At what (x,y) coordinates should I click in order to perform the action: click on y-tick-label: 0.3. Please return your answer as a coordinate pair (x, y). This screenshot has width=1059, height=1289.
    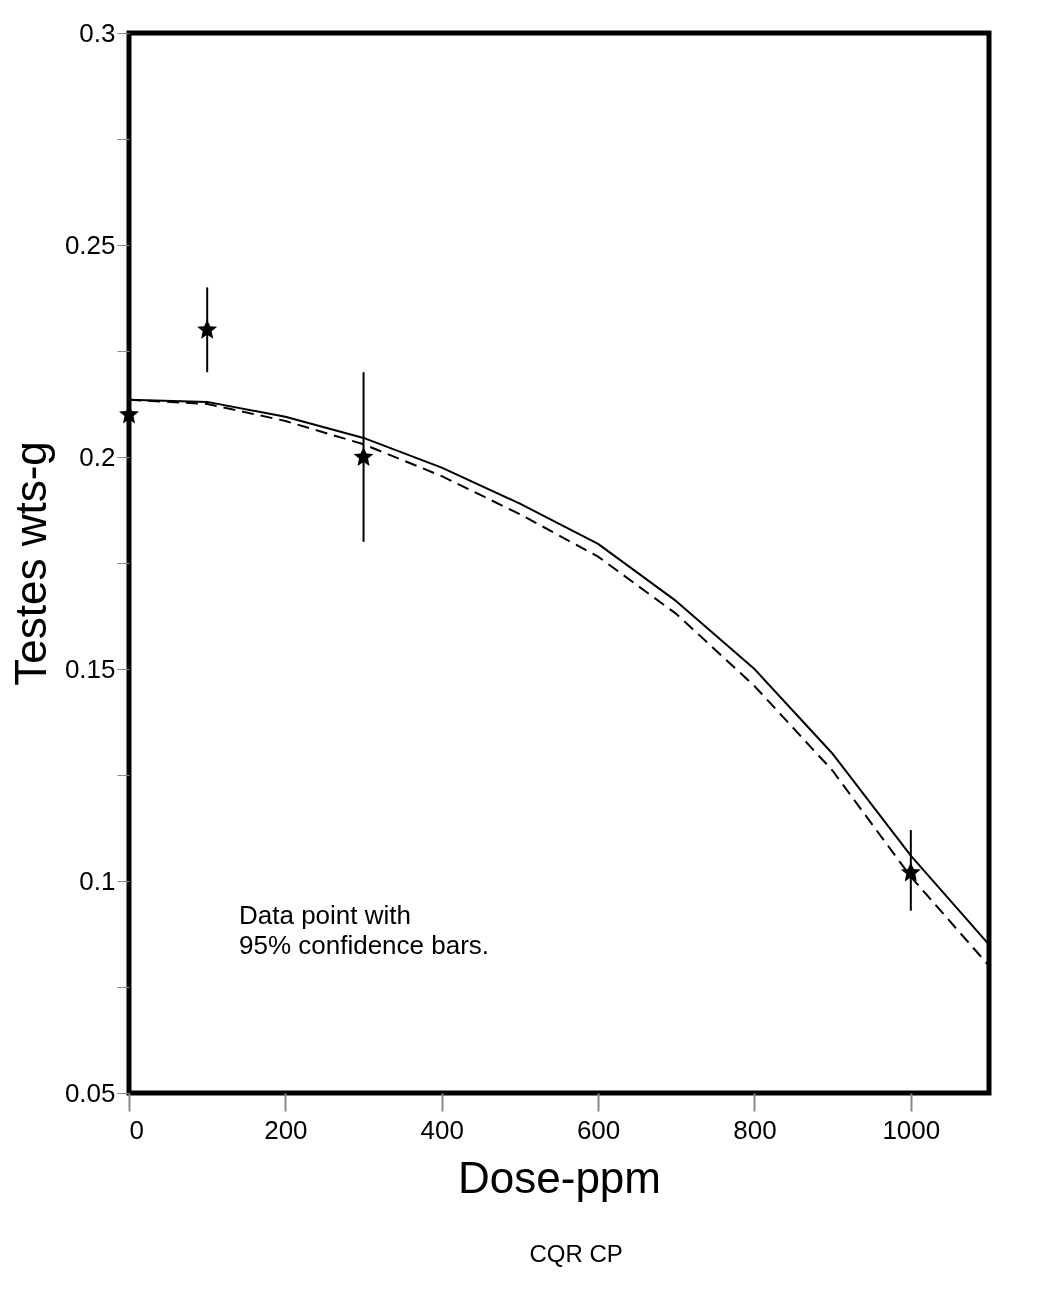
    Looking at the image, I should click on (97, 32).